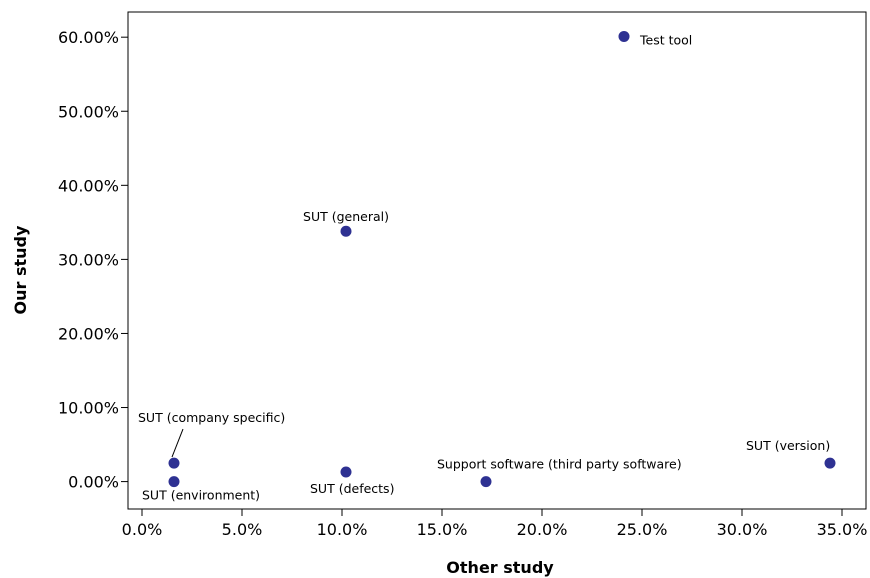 Image resolution: width=870 pixels, height=578 pixels. What do you see at coordinates (88, 408) in the screenshot?
I see `y-tick-label: 10.00%` at bounding box center [88, 408].